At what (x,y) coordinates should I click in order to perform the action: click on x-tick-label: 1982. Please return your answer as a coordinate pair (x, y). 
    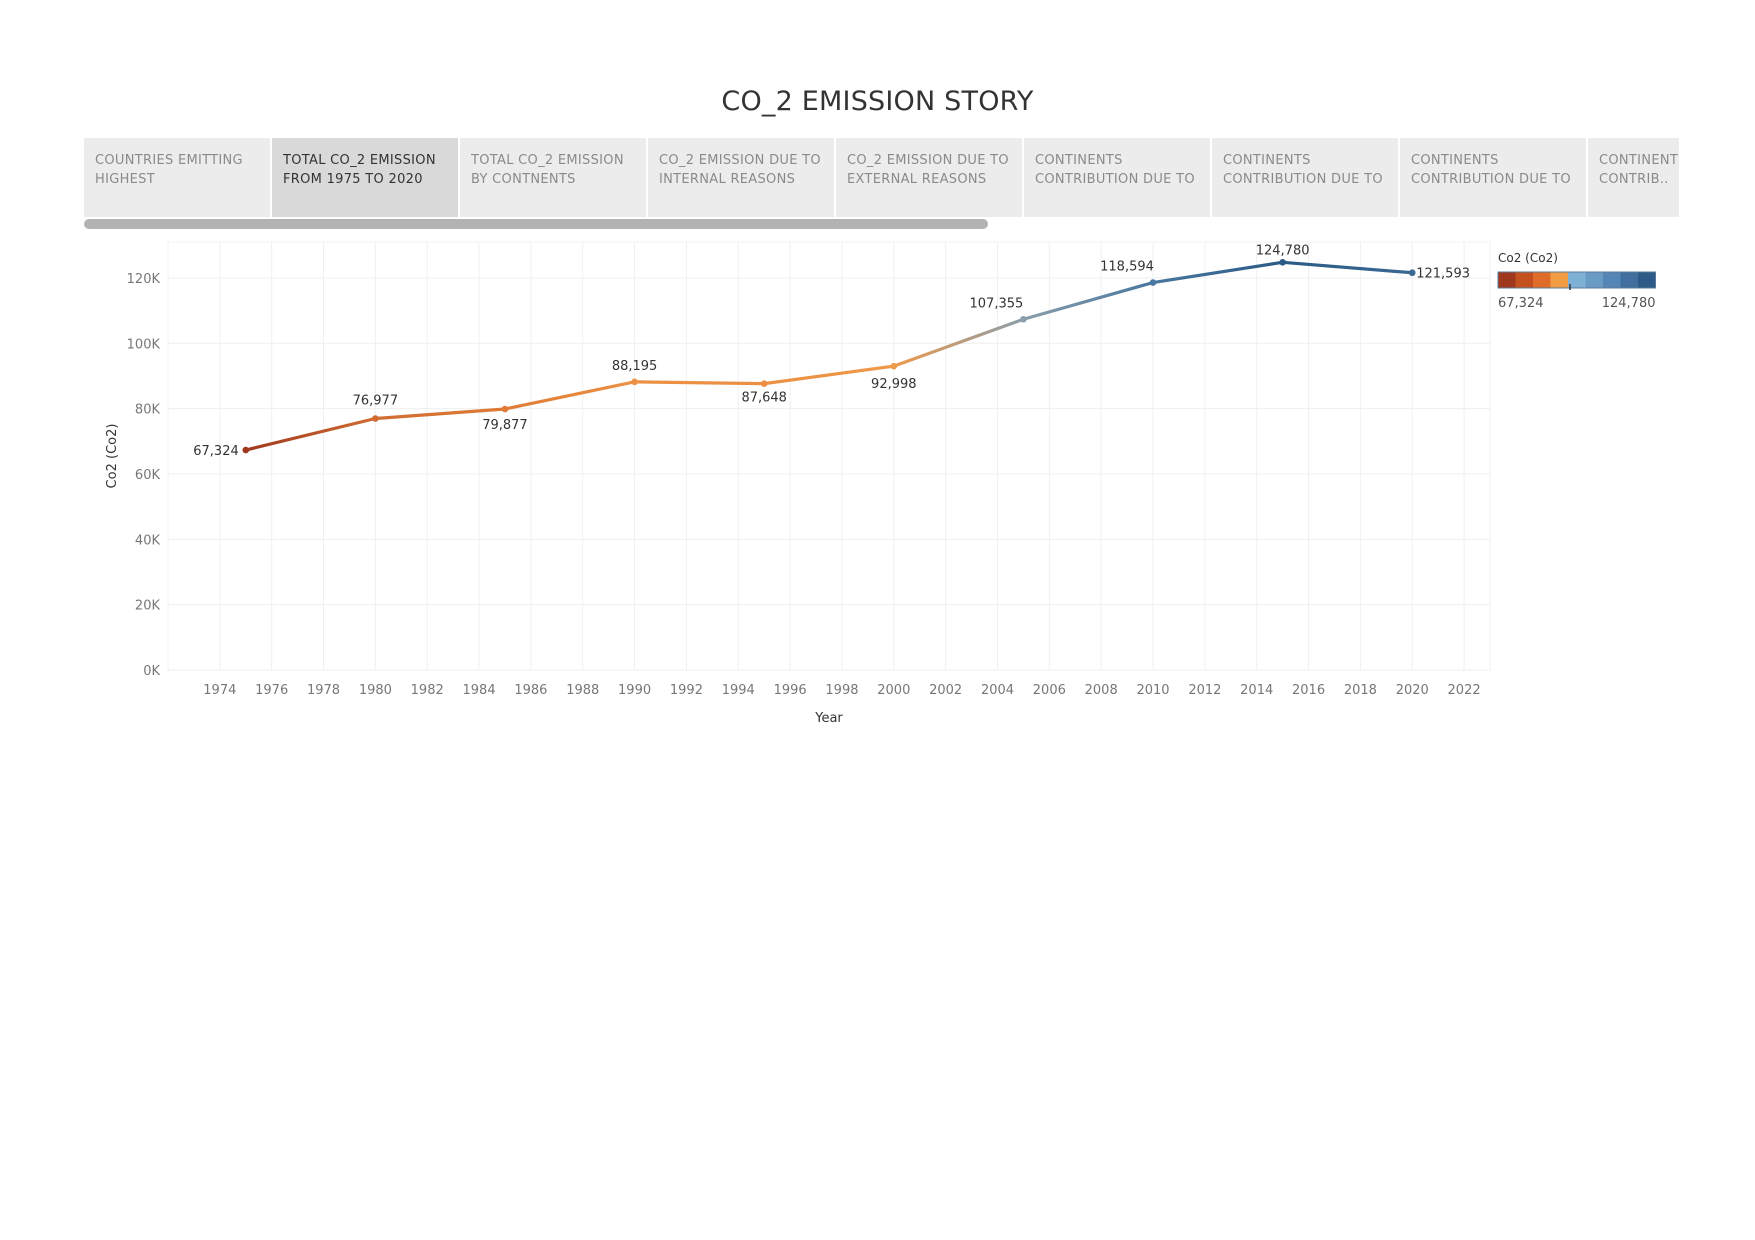
    Looking at the image, I should click on (427, 690).